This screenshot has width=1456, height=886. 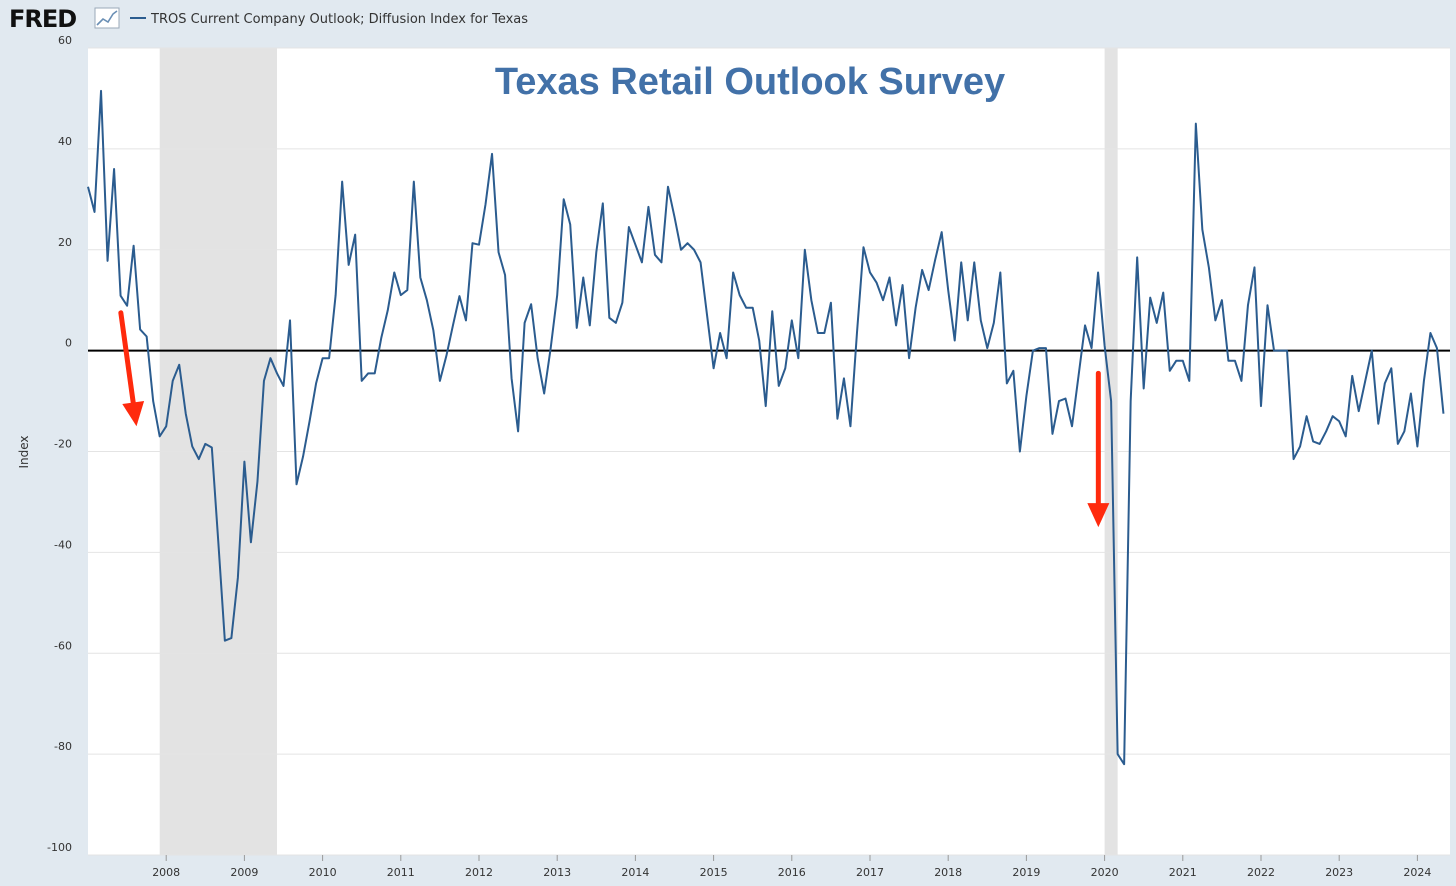 I want to click on y-tick-label: -100, so click(x=59, y=847).